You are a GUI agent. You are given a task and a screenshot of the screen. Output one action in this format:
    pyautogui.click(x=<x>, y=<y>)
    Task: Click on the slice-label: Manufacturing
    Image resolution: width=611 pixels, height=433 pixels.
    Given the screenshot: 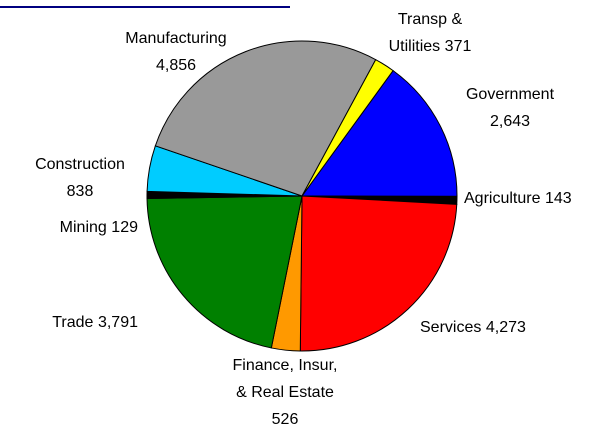 What is the action you would take?
    pyautogui.click(x=175, y=38)
    